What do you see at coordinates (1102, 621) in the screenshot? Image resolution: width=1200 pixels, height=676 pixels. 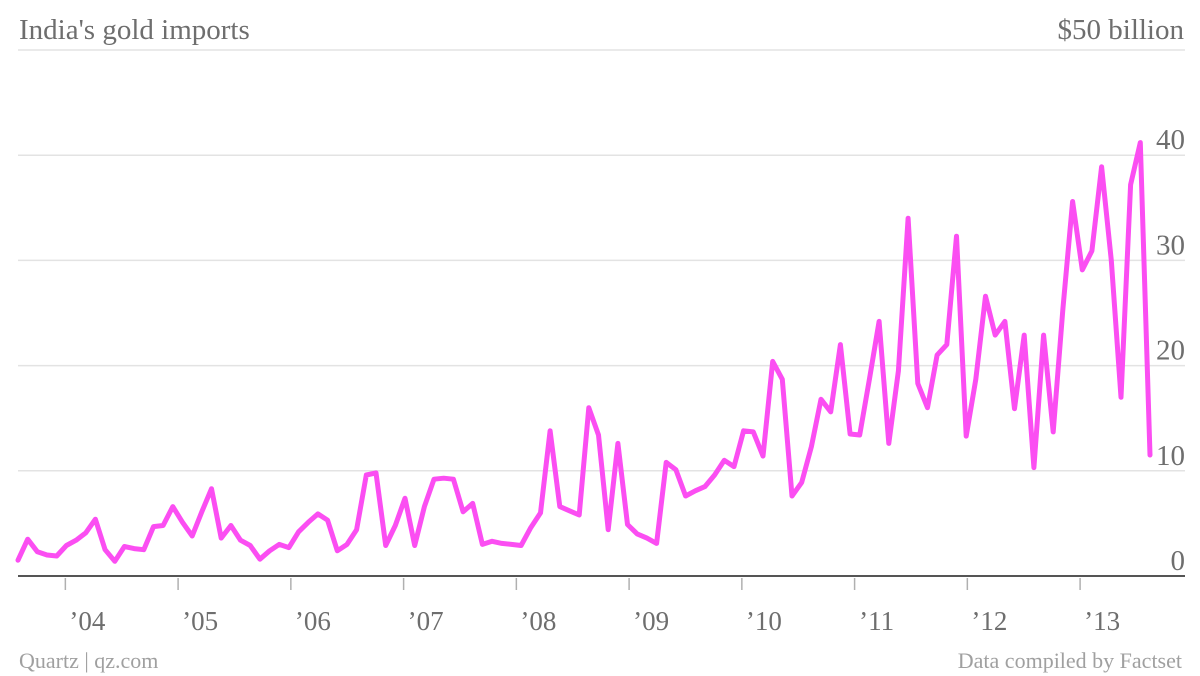 I see `x-tick-label: ’13` at bounding box center [1102, 621].